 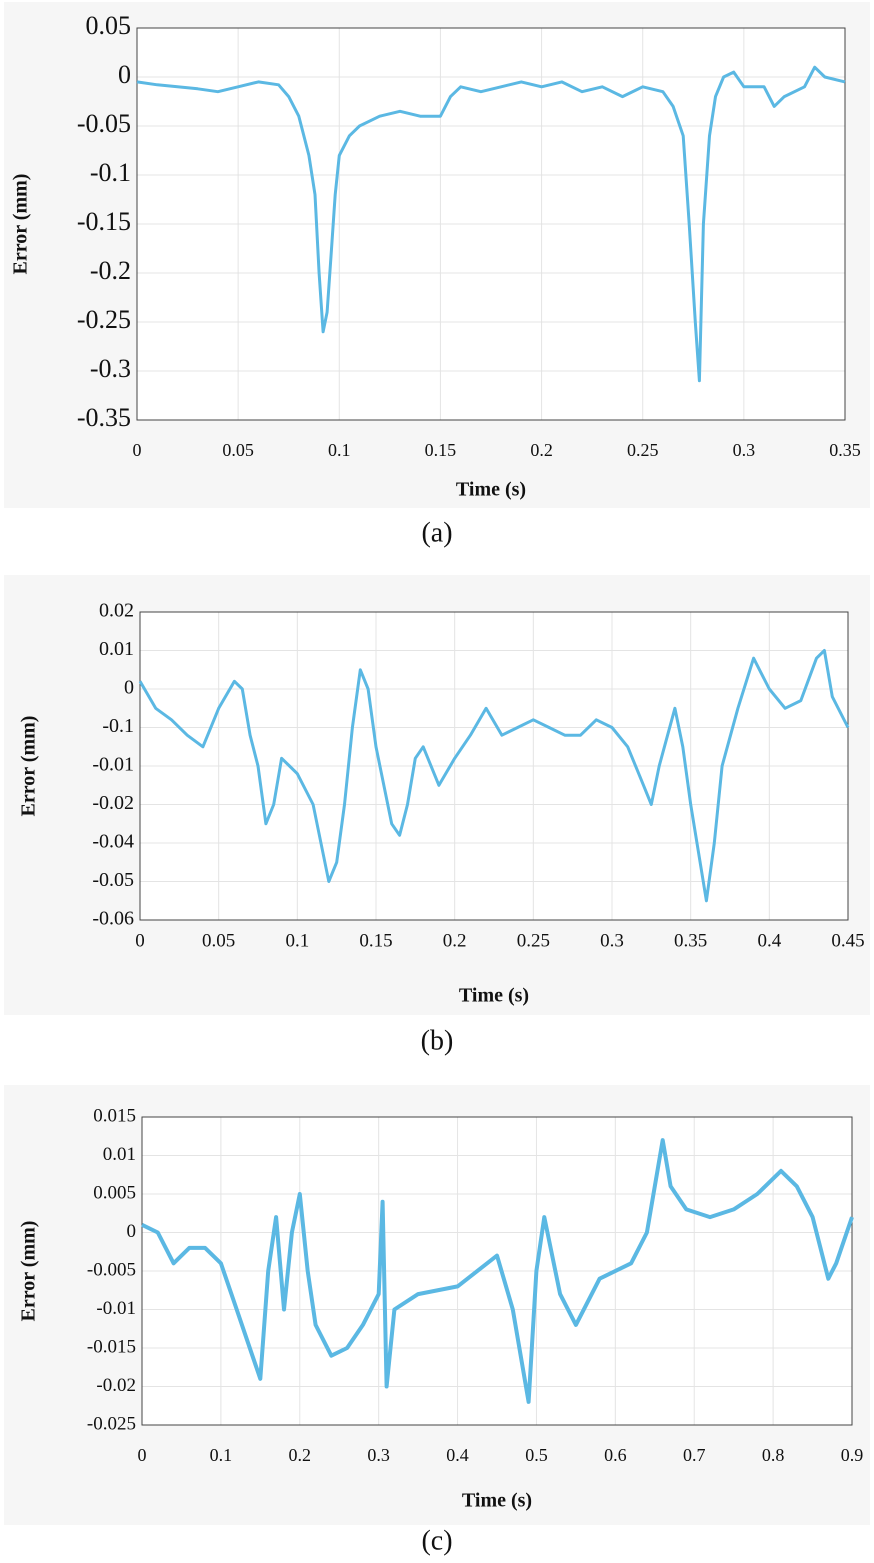 What do you see at coordinates (104, 319) in the screenshot?
I see `y-tick-label: -0.25` at bounding box center [104, 319].